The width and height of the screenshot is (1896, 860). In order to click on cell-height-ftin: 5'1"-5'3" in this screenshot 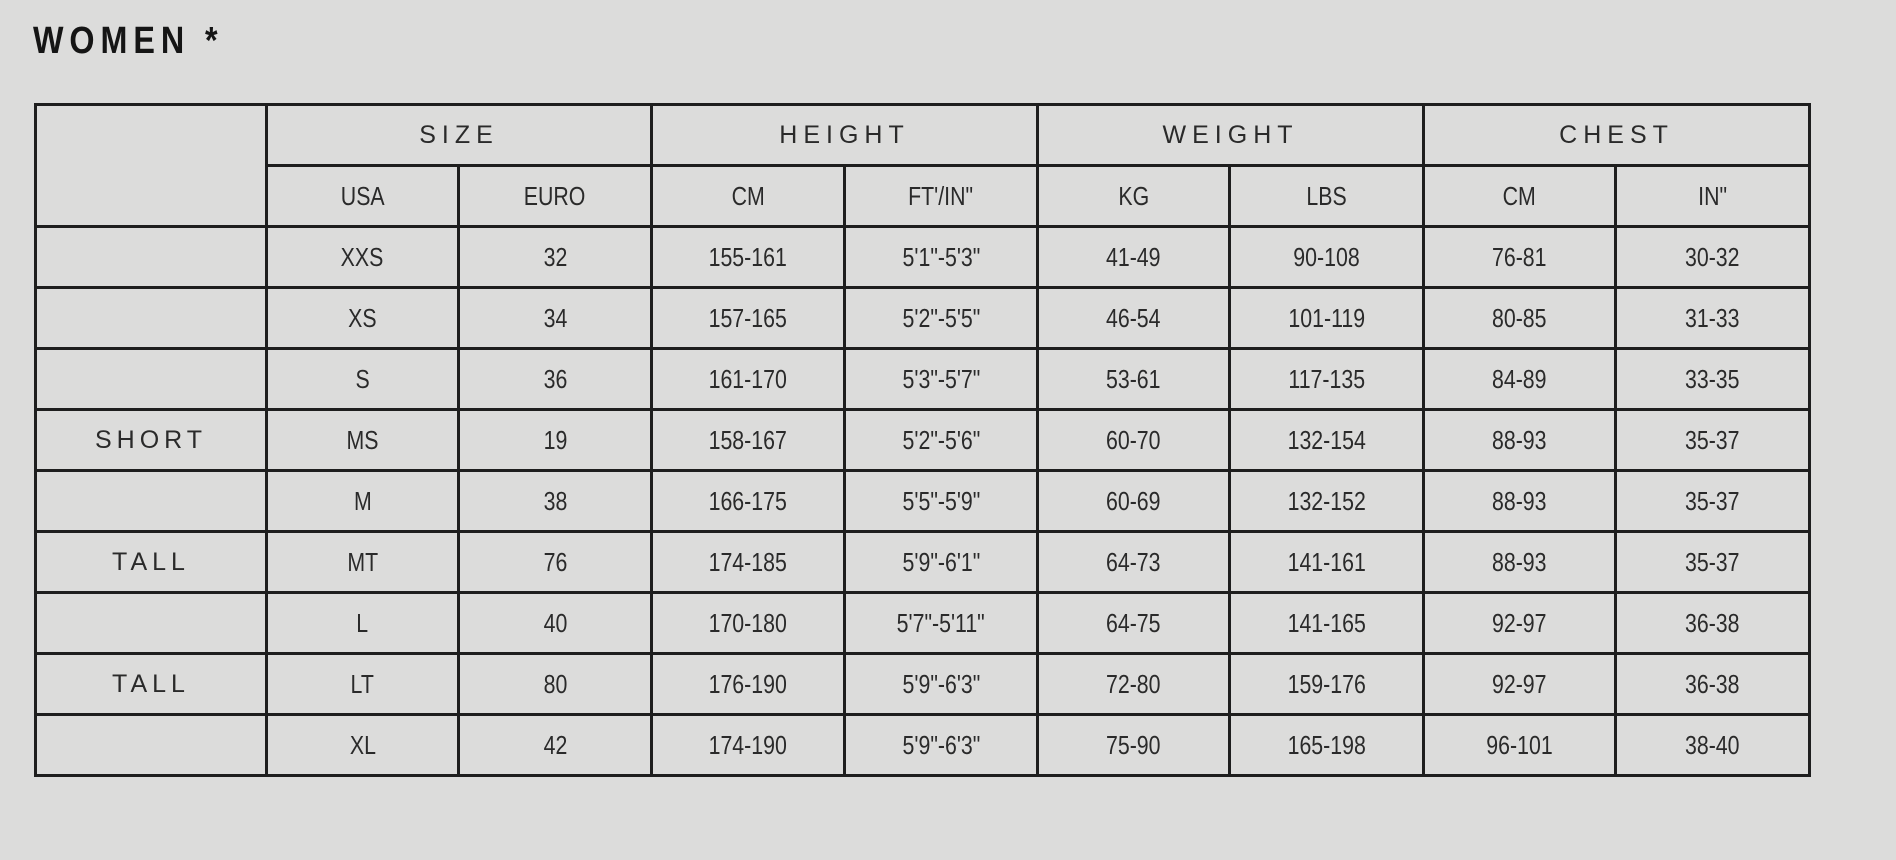, I will do `click(941, 257)`.